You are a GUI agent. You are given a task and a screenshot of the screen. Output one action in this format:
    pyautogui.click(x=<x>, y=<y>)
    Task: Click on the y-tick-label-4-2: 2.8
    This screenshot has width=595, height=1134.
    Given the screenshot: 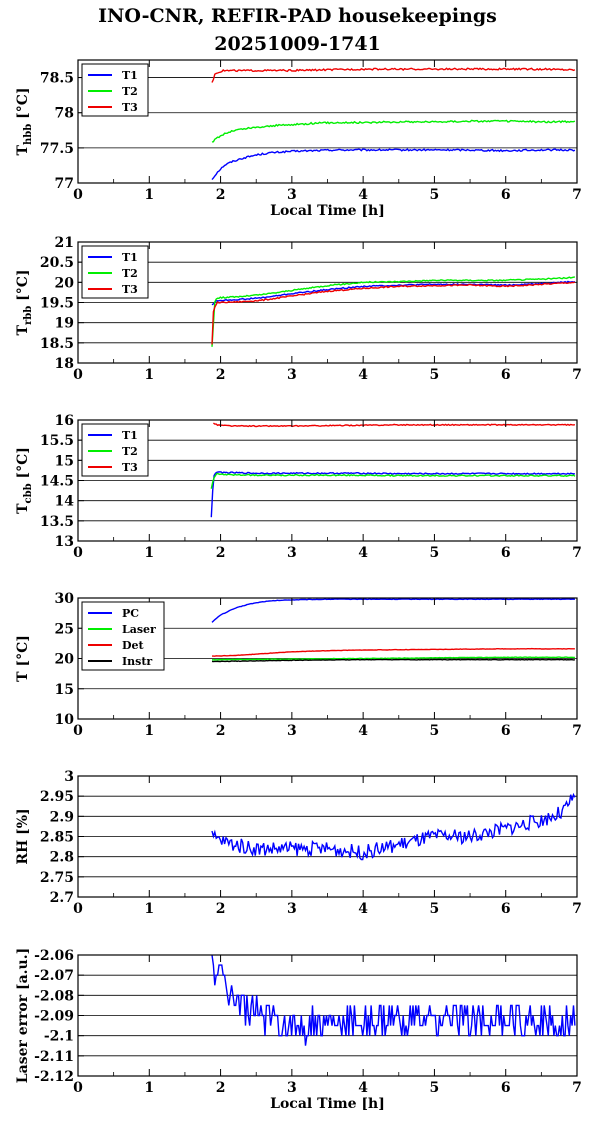 What is the action you would take?
    pyautogui.click(x=62, y=858)
    